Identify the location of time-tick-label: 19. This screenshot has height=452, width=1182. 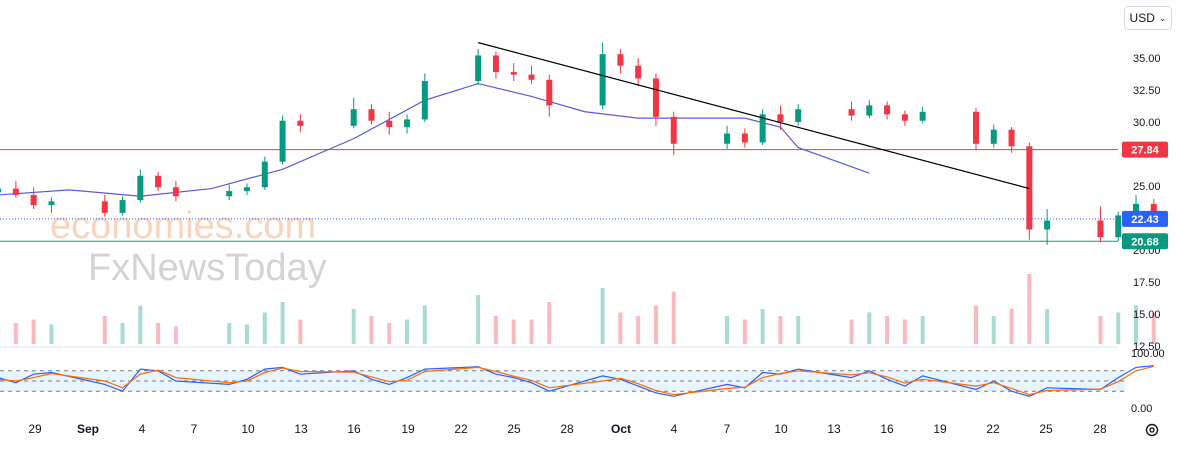
(940, 429).